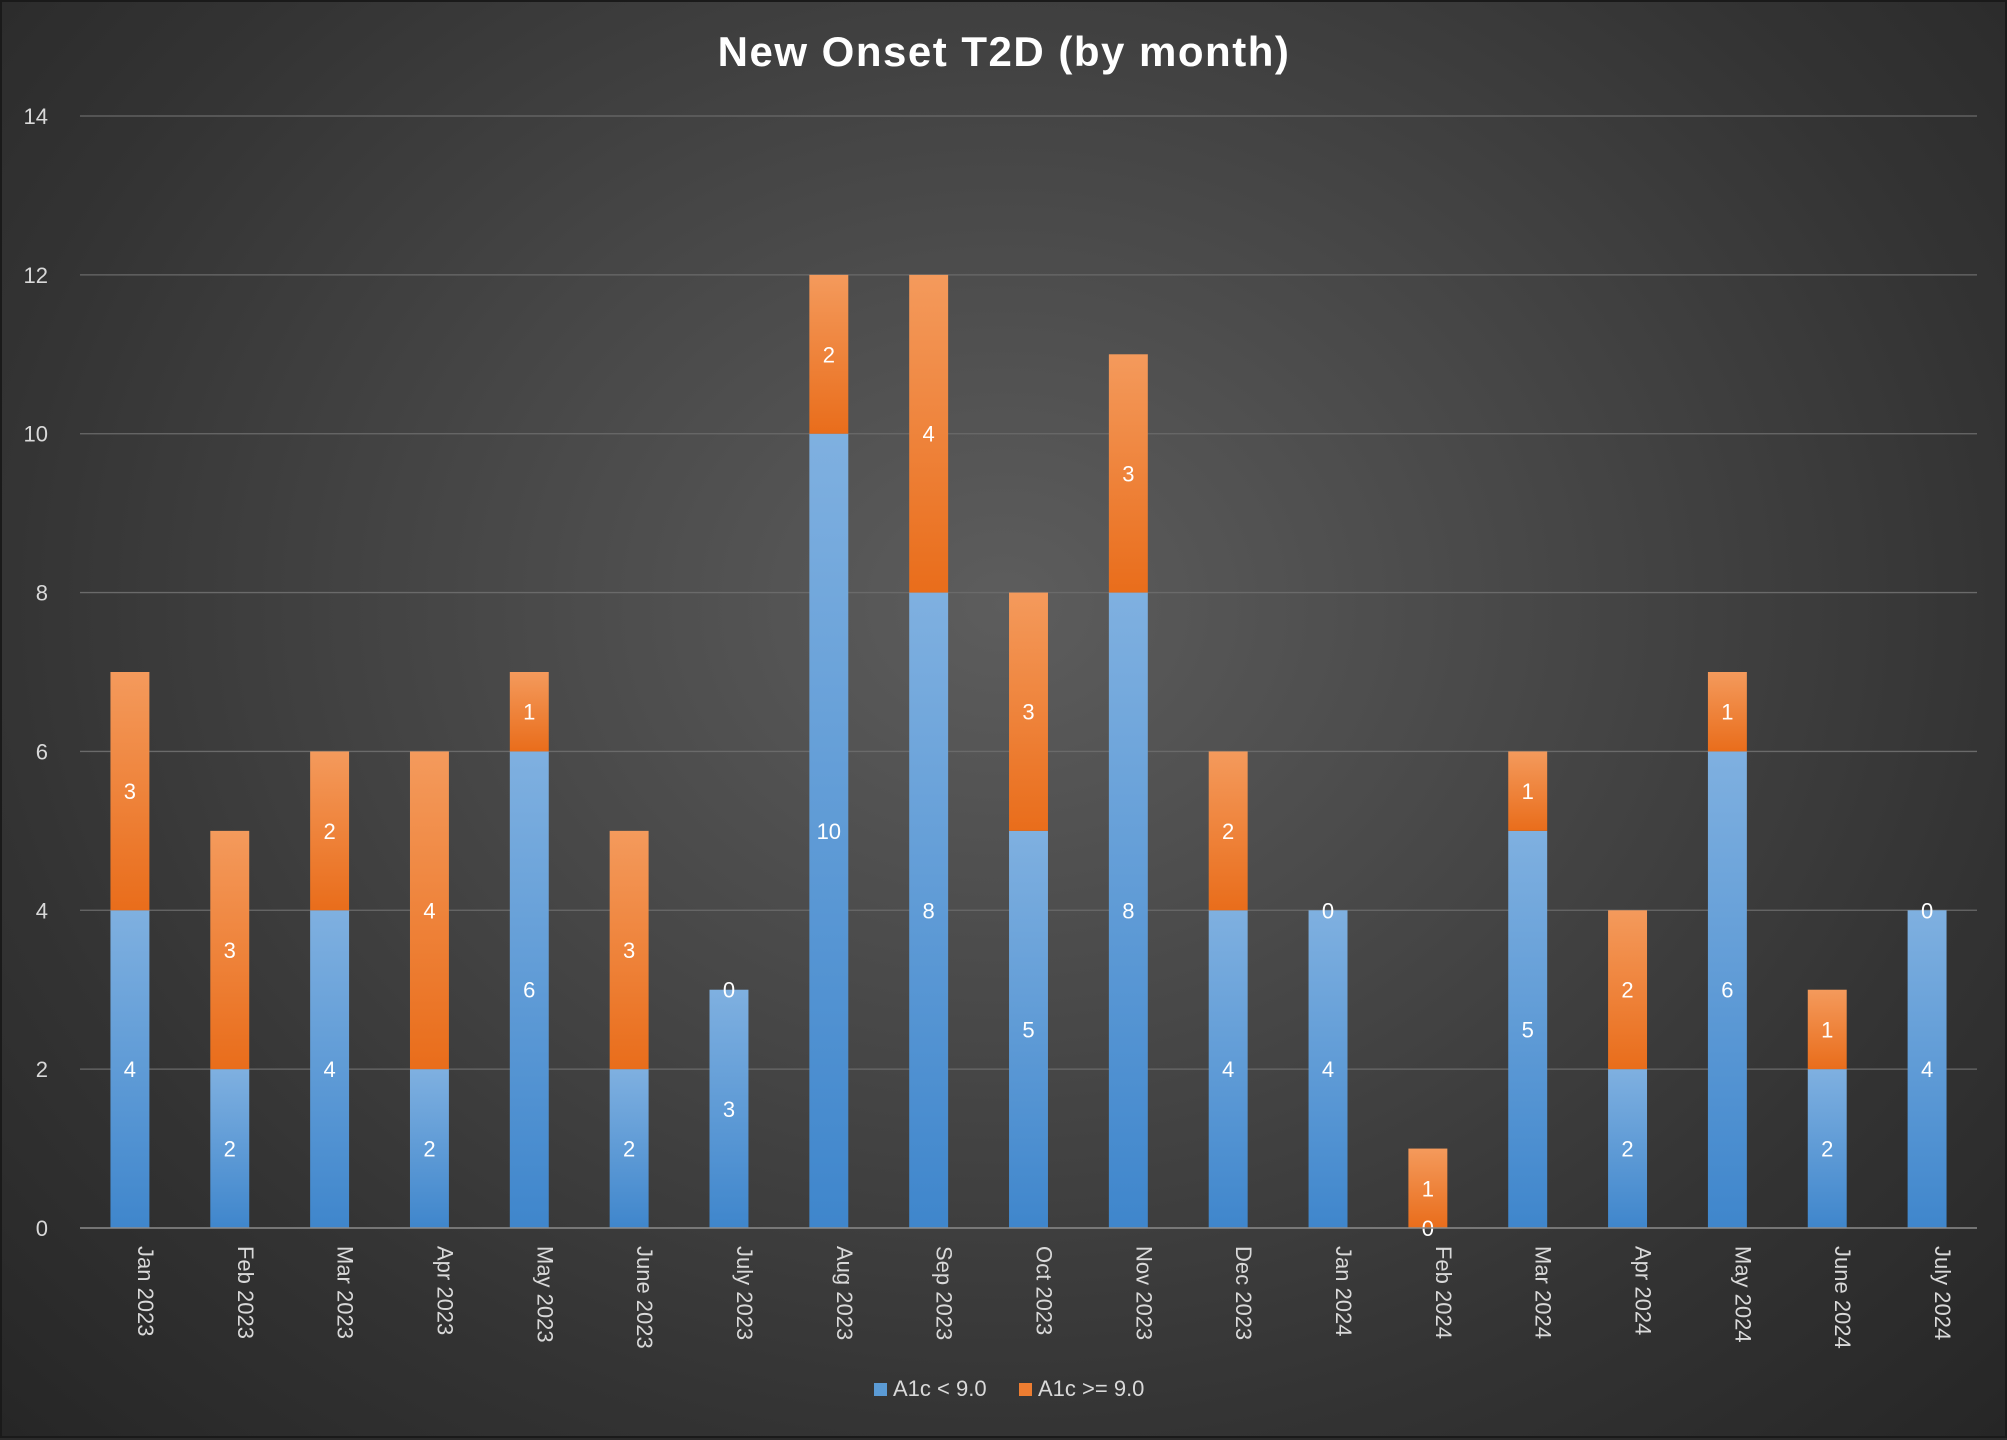 The height and width of the screenshot is (1440, 2007). I want to click on x-tick-label: Aug 2023, so click(844, 1293).